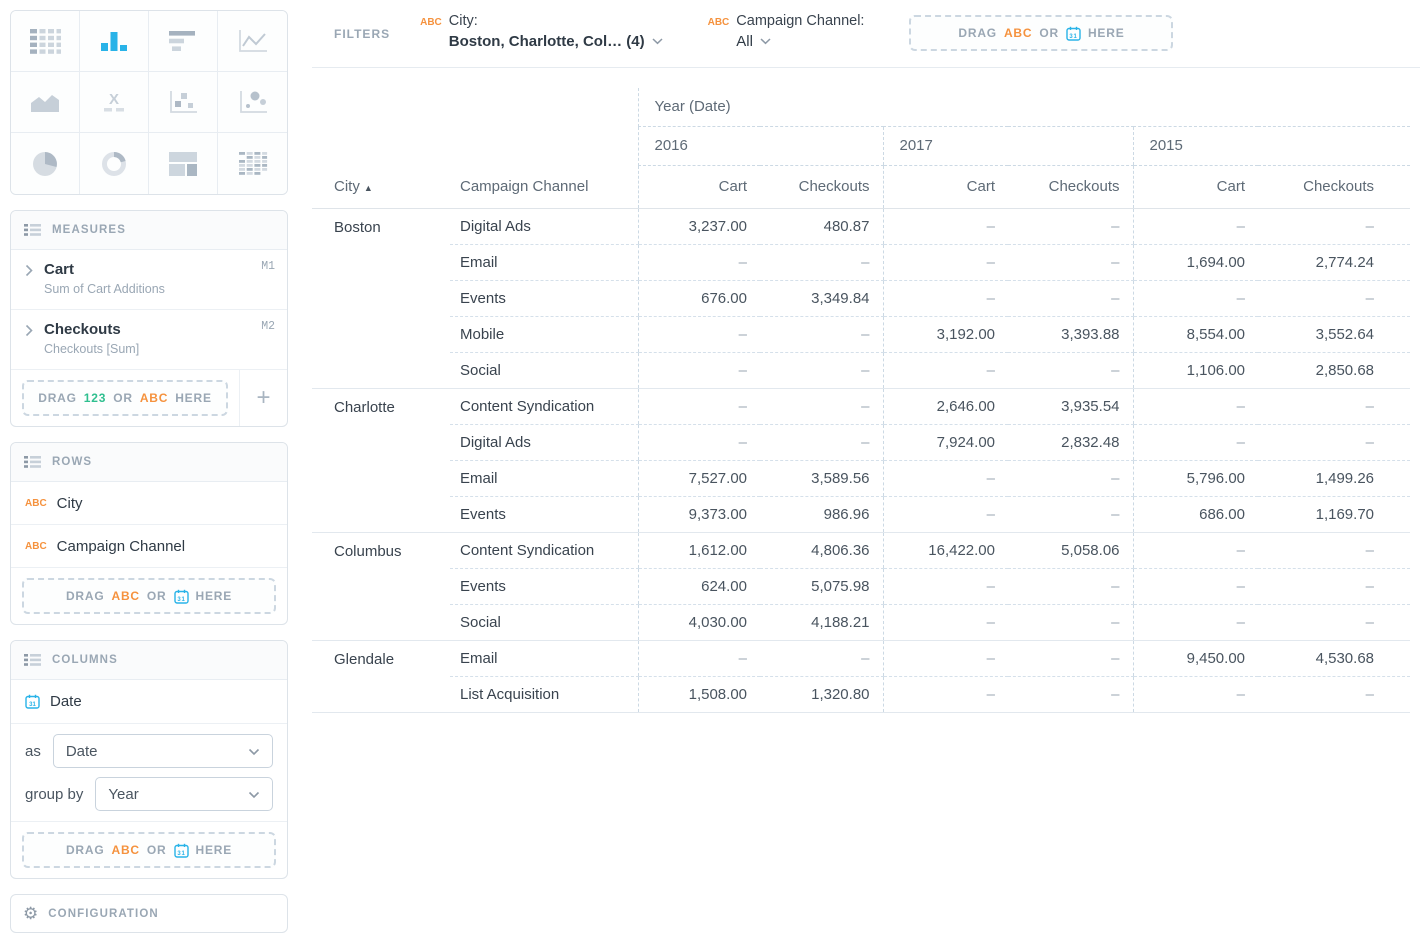  What do you see at coordinates (1195, 478) in the screenshot?
I see `value-cell: 5,796.00` at bounding box center [1195, 478].